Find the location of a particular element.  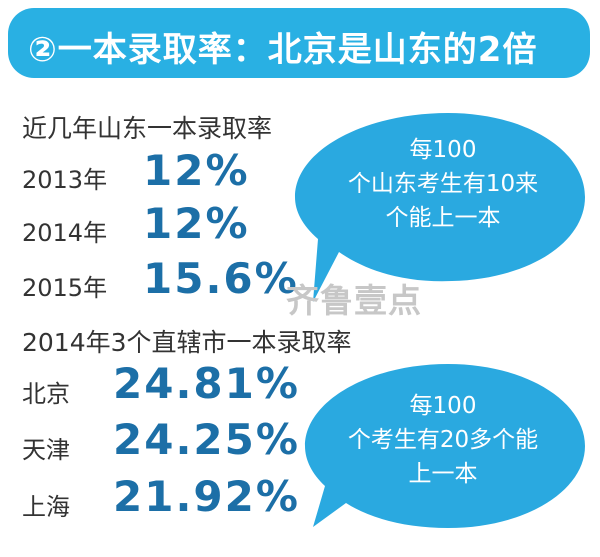

section-title-shandong: 近几年山东一本录取率 is located at coordinates (147, 128).